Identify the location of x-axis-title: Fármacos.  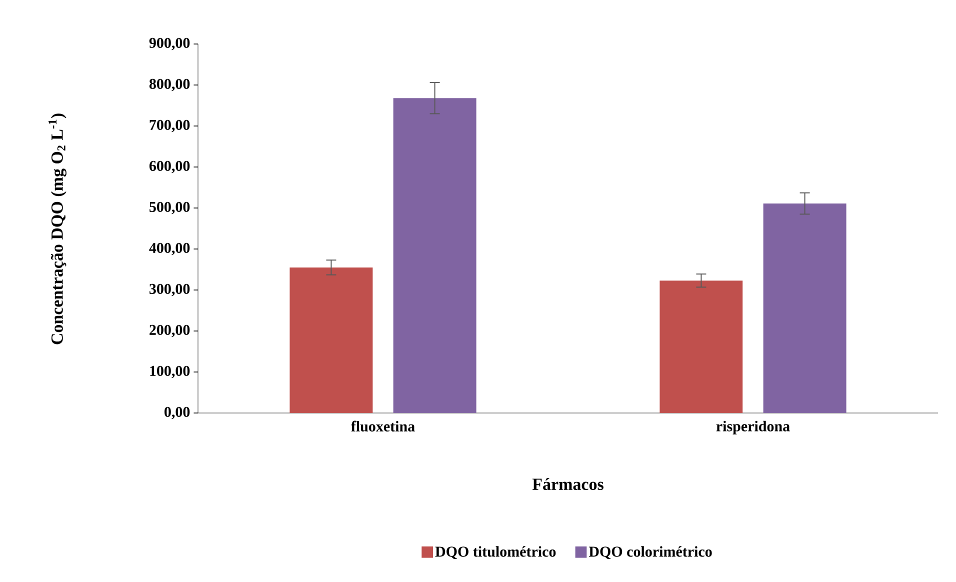
(568, 484).